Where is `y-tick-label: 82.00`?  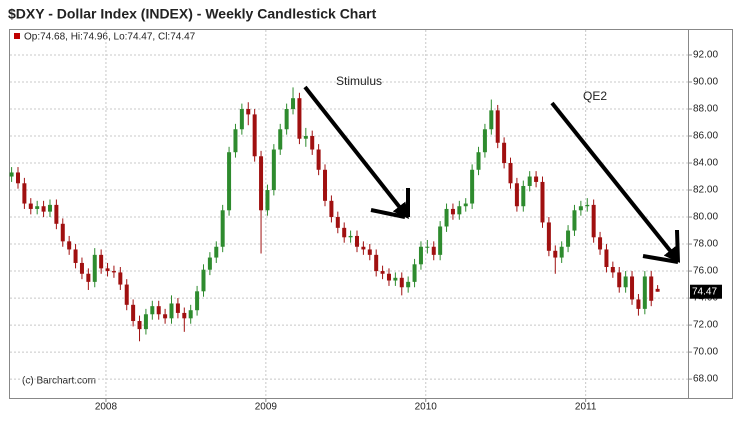
y-tick-label: 82.00 is located at coordinates (705, 190).